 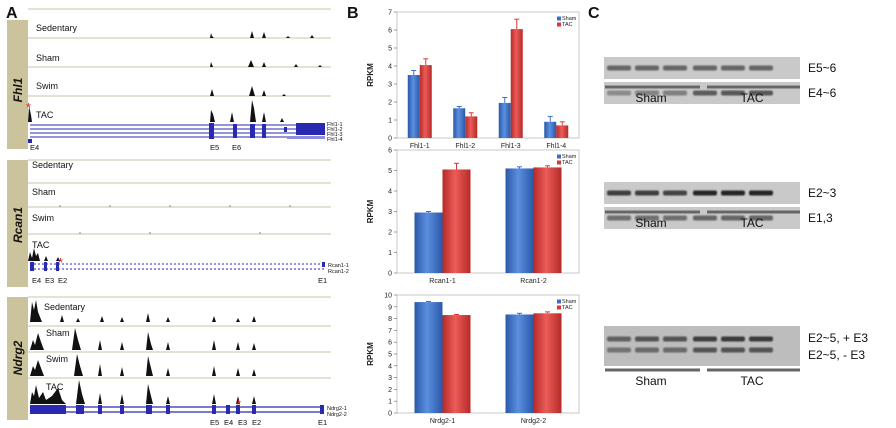 I want to click on isoform-label: Rcan1-1, so click(x=338, y=266).